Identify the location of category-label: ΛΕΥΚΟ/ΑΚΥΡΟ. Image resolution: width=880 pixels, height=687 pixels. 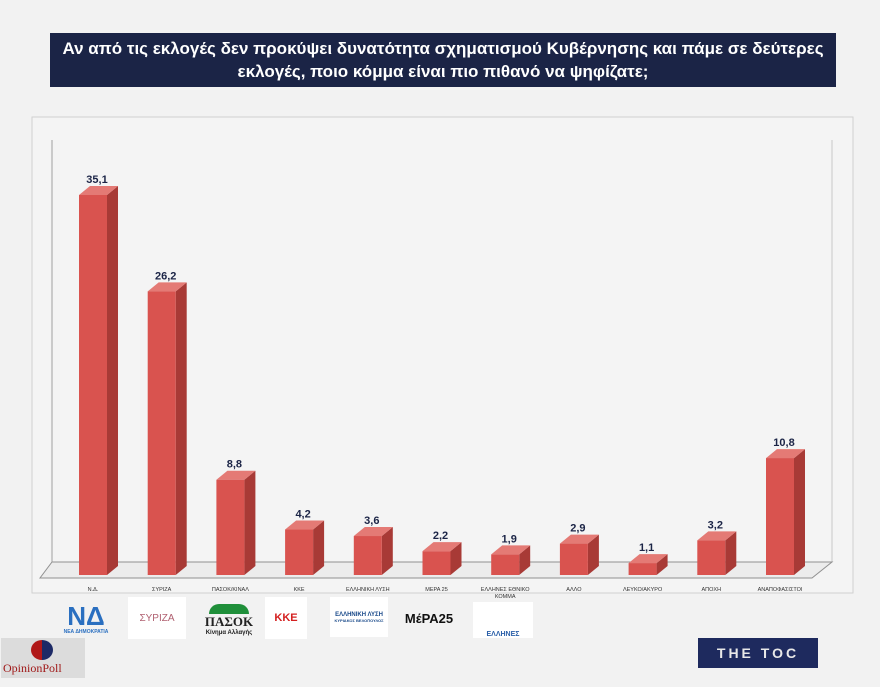
(643, 590).